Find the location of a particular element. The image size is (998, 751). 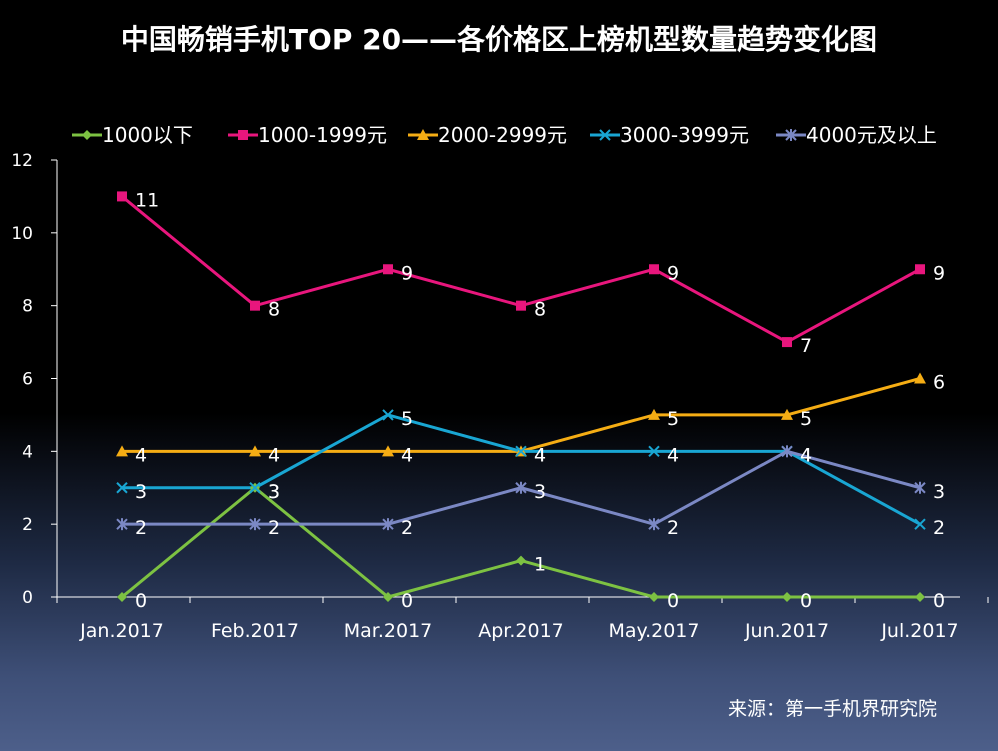

y-tick-label: 4 is located at coordinates (27, 452).